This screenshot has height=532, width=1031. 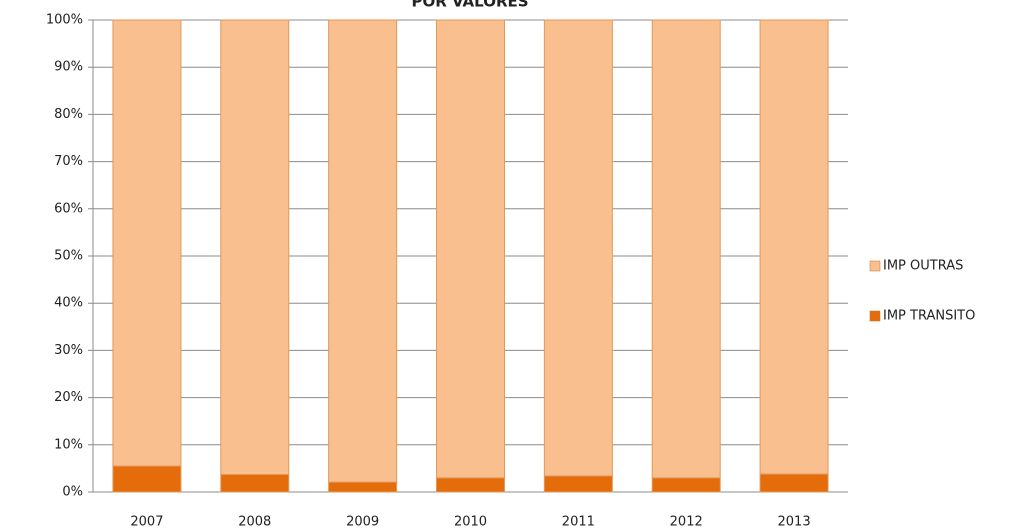 I want to click on y-tick-label: 70%, so click(x=68, y=161).